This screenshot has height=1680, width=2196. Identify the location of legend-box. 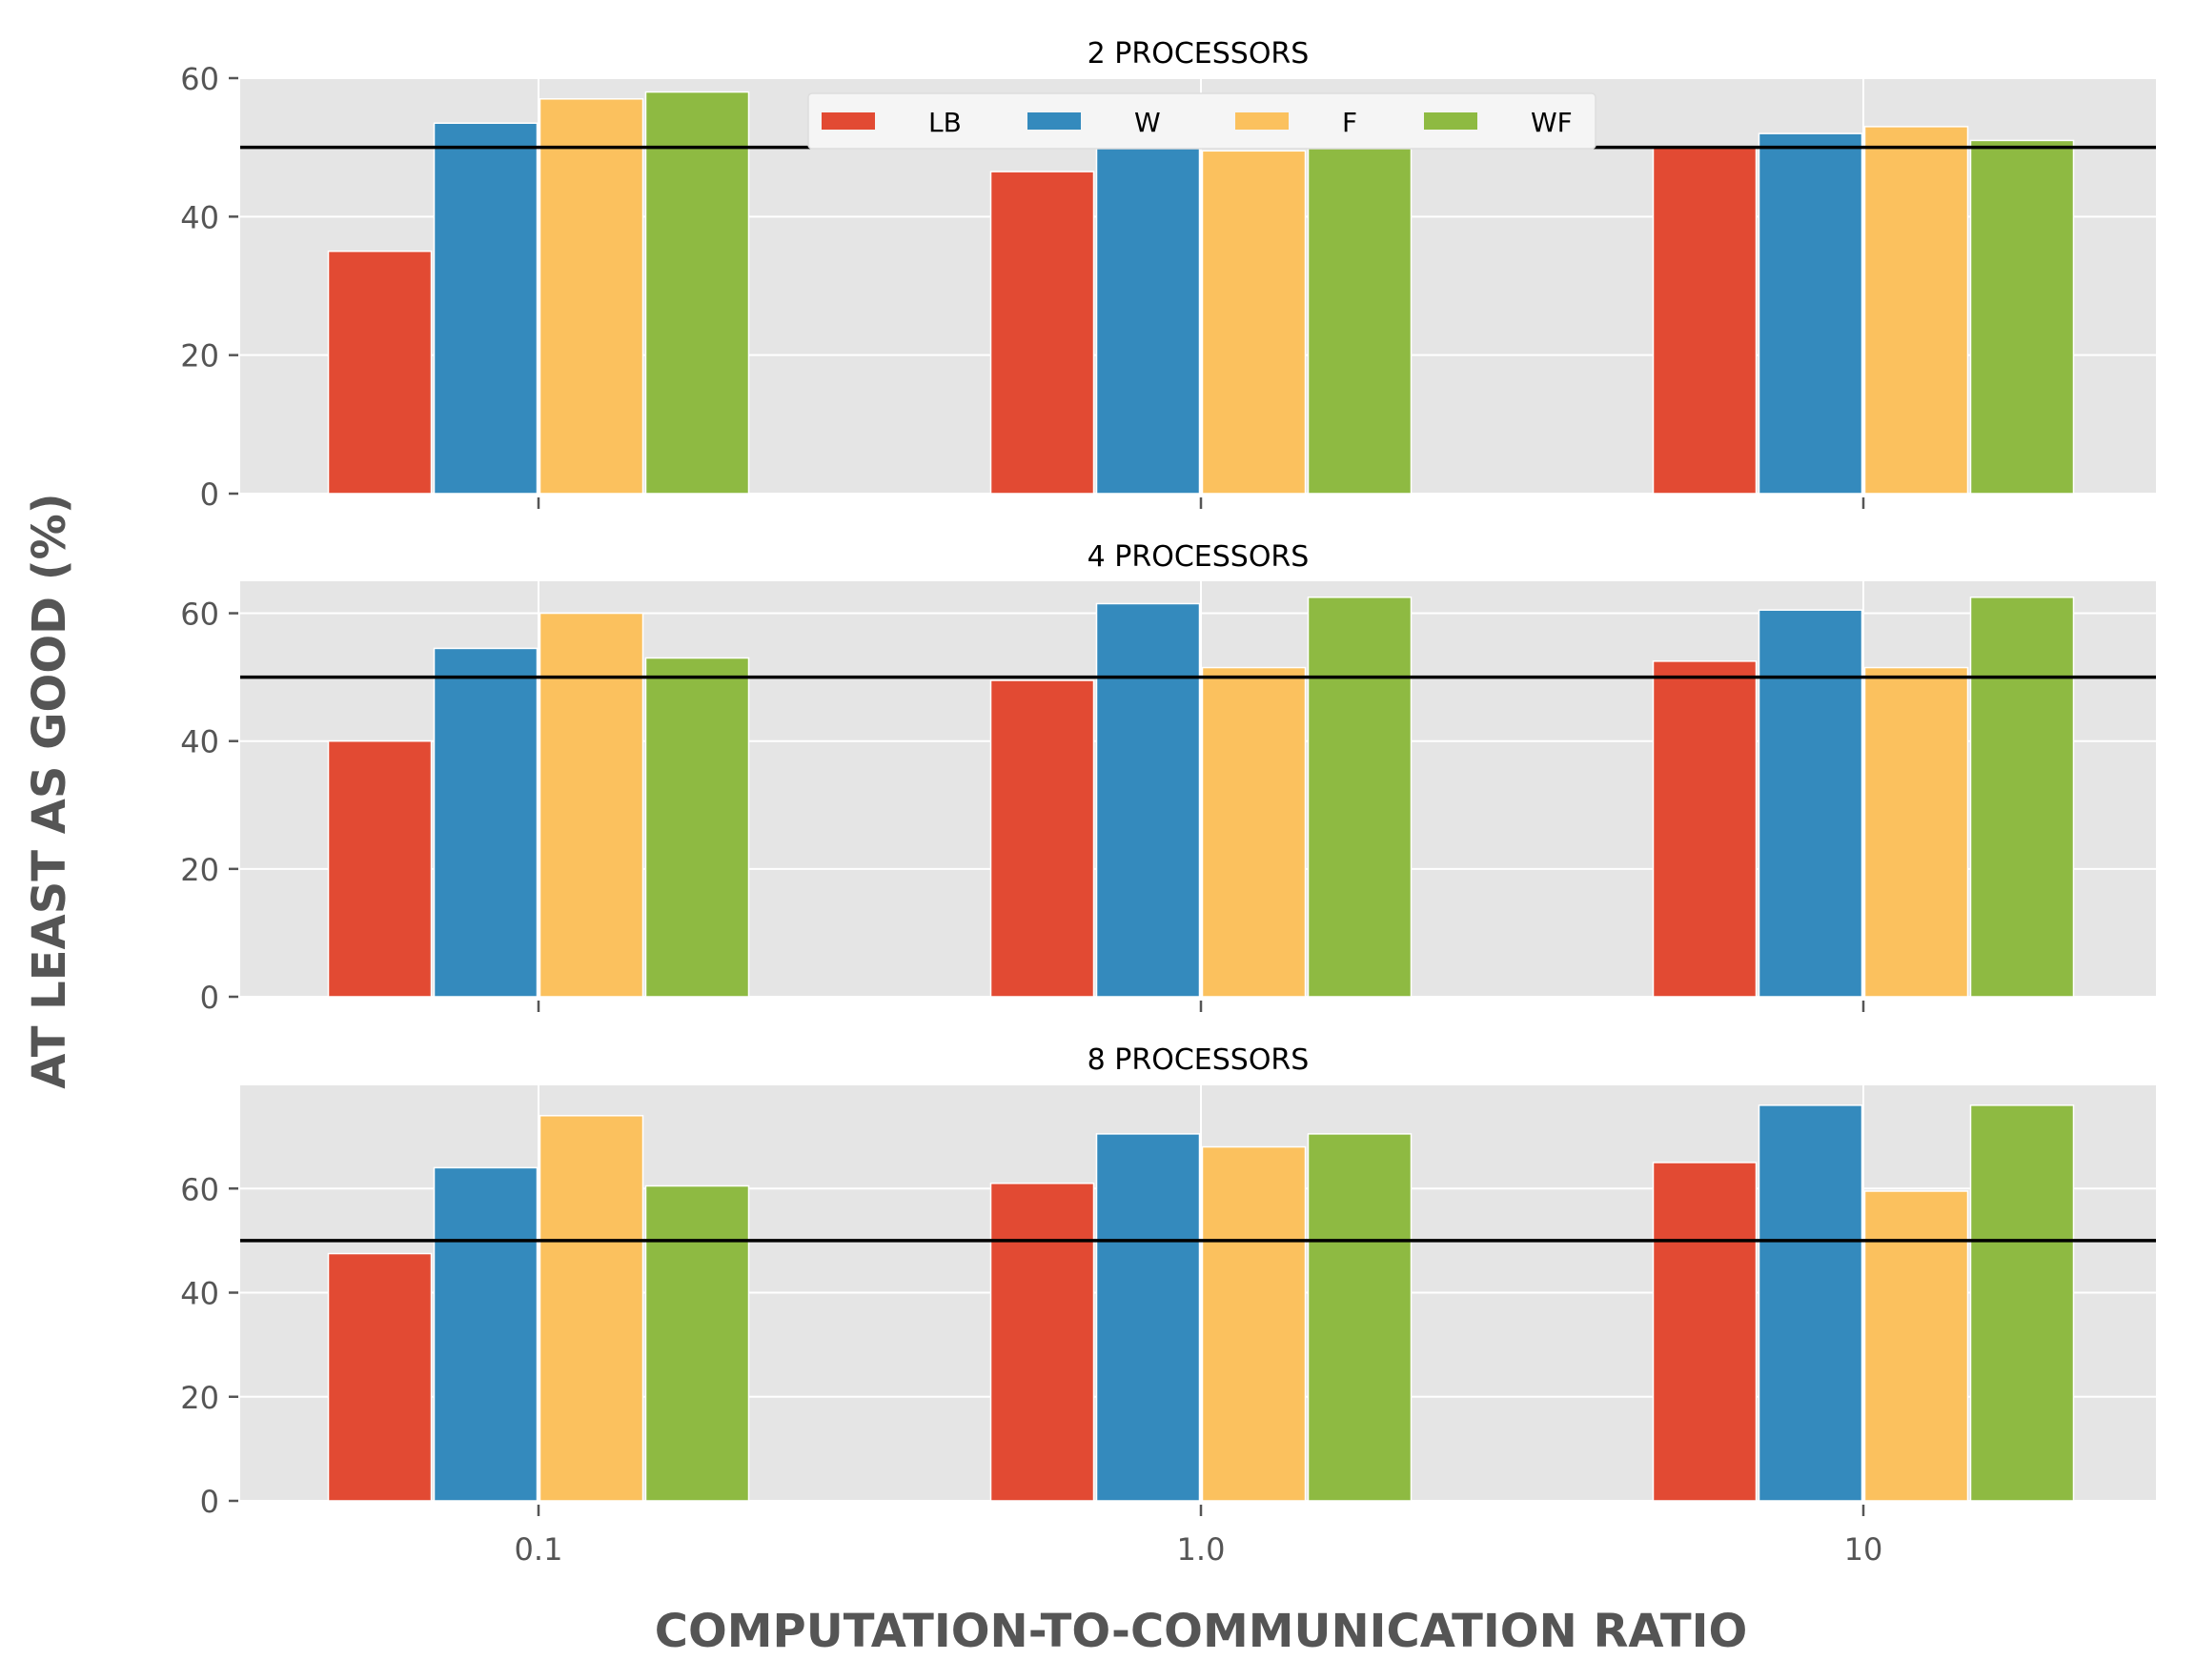
(1201, 121).